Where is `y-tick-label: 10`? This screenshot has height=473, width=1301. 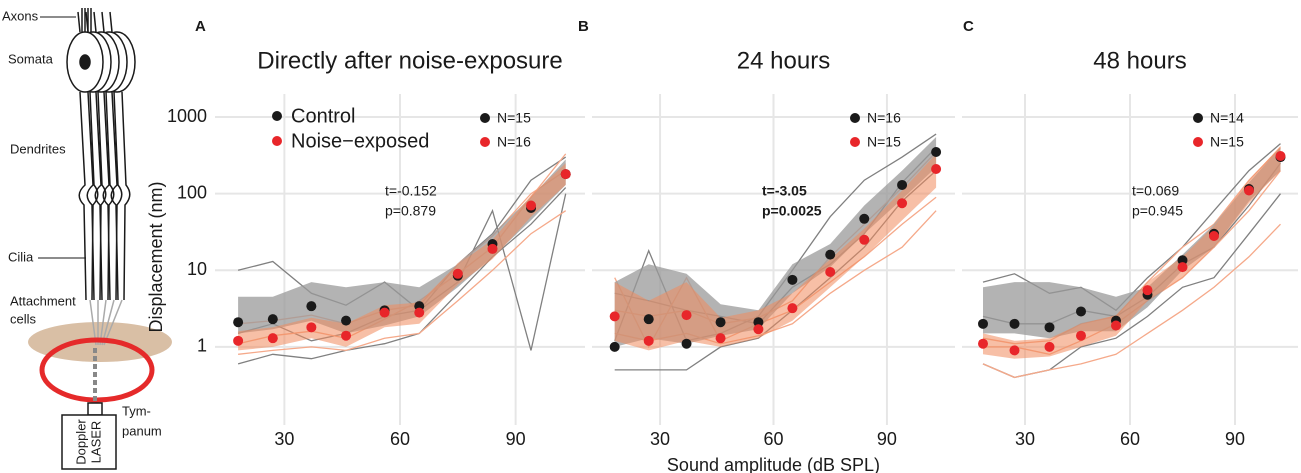 y-tick-label: 10 is located at coordinates (197, 269).